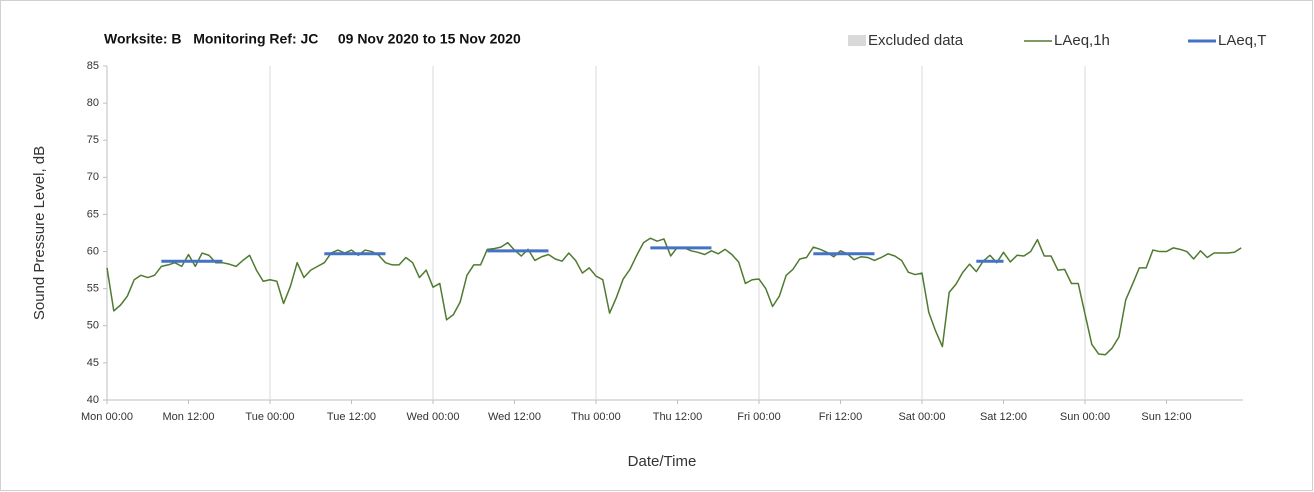 This screenshot has width=1314, height=492. What do you see at coordinates (678, 417) in the screenshot?
I see `x-tick-label: Thu 12:00` at bounding box center [678, 417].